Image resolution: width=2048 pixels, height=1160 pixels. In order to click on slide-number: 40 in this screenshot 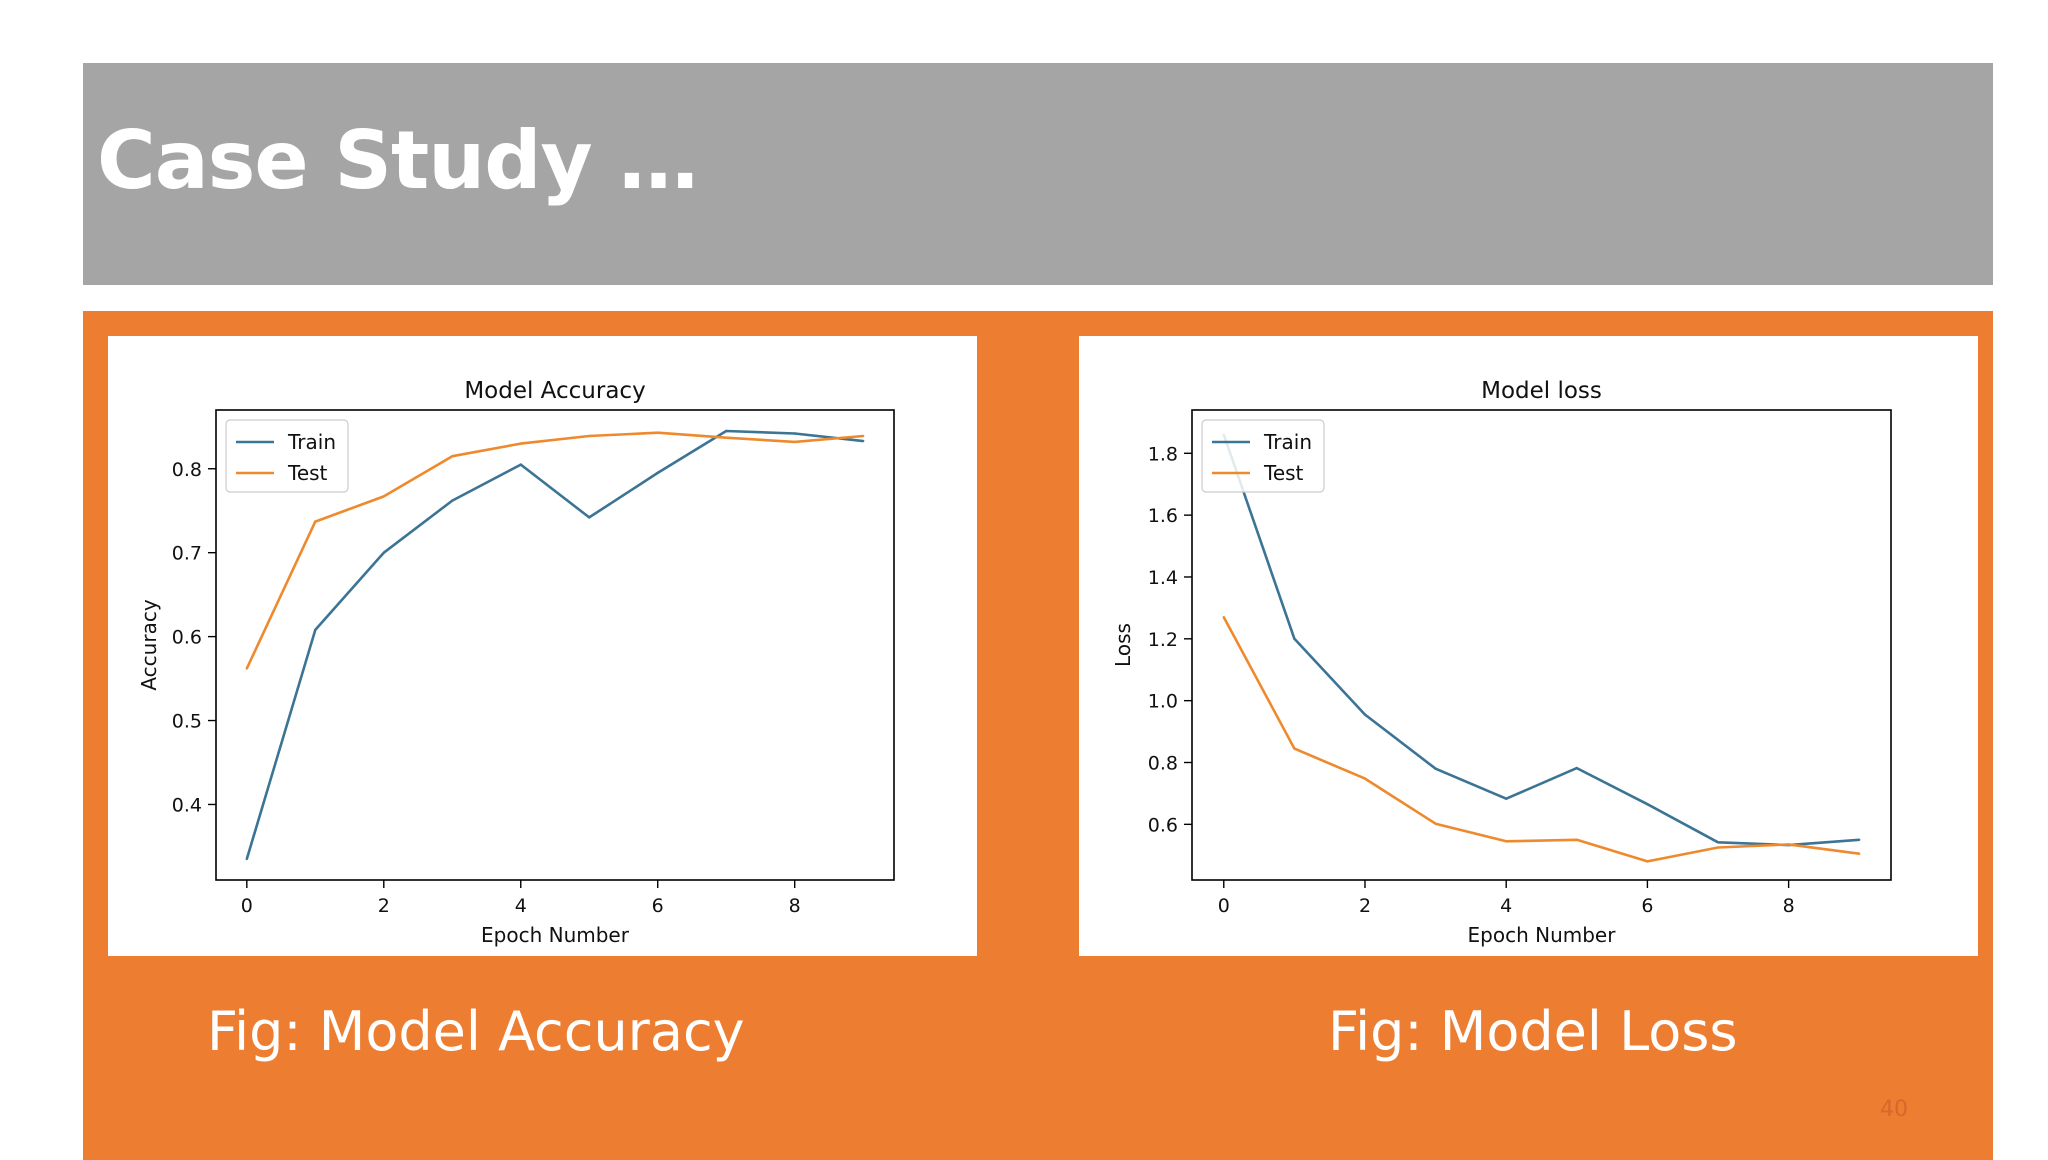, I will do `click(1894, 1109)`.